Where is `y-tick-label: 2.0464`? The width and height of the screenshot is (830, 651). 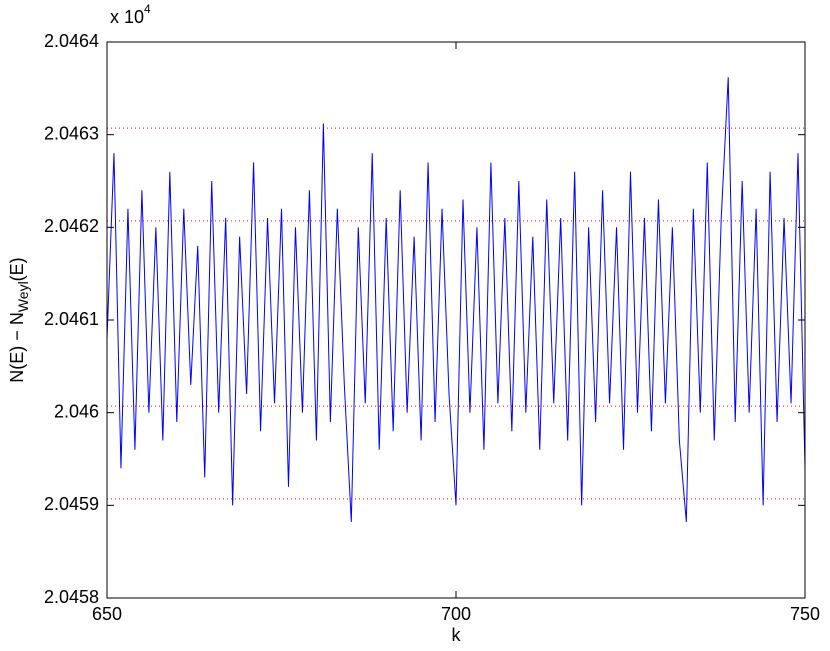 y-tick-label: 2.0464 is located at coordinates (71, 41).